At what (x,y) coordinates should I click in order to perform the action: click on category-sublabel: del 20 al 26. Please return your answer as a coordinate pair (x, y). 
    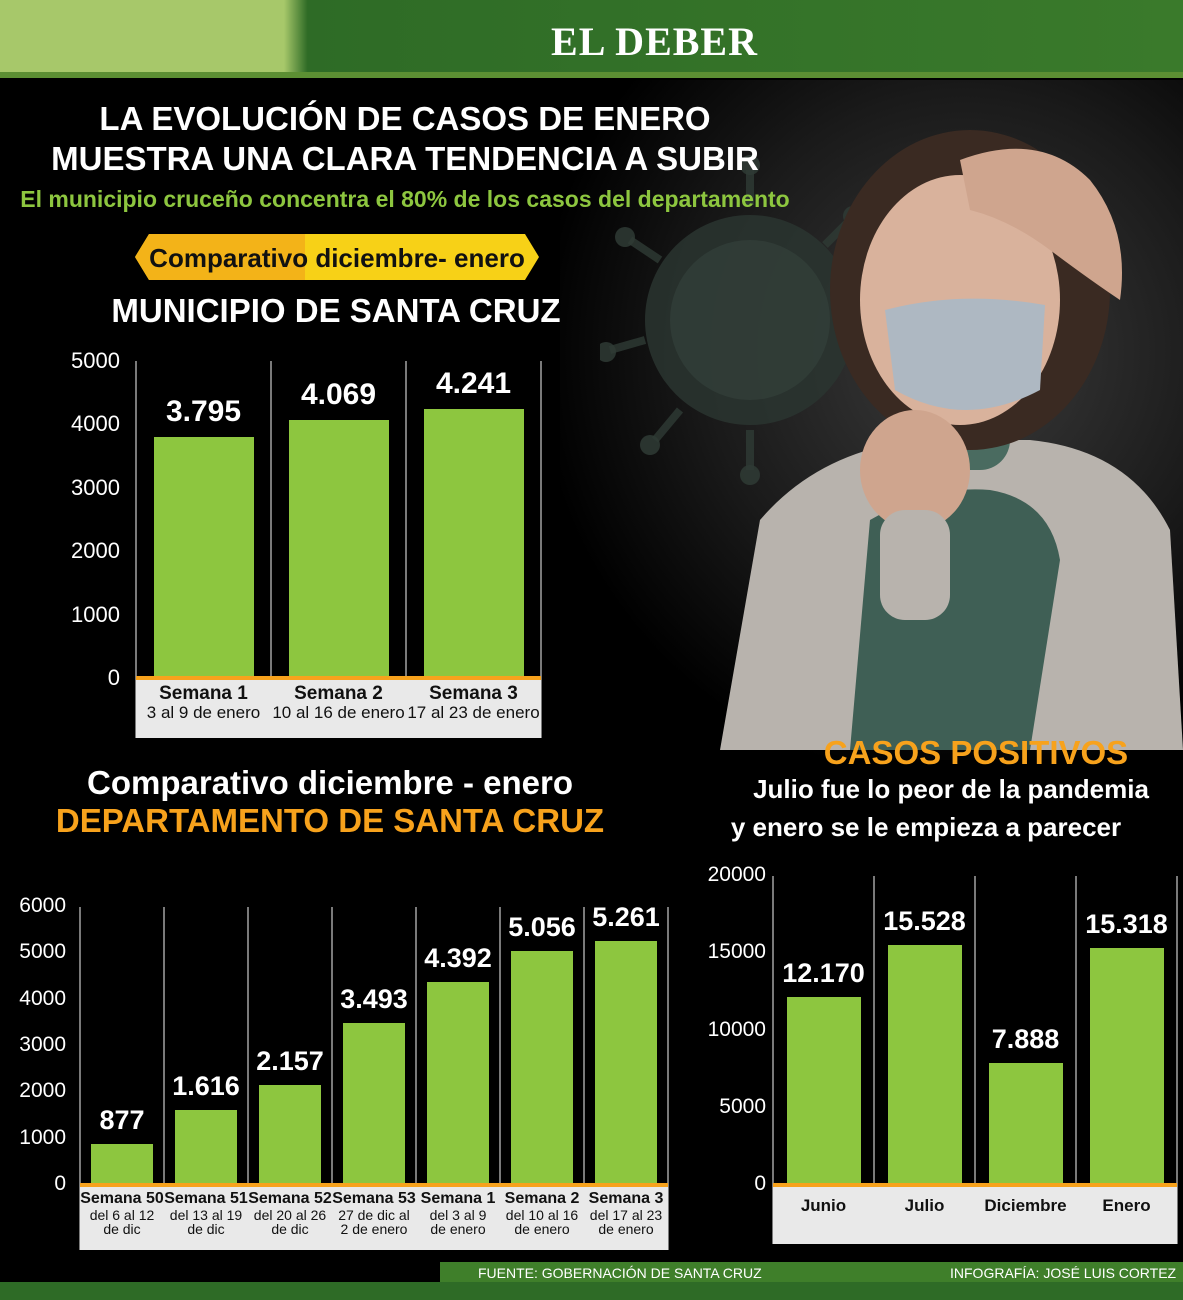
    Looking at the image, I should click on (290, 1214).